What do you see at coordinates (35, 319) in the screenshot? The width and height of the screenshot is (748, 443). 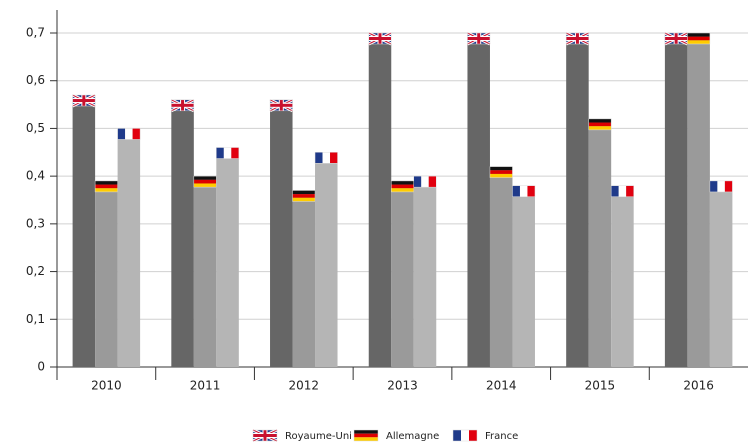 I see `y-tick-label: 0,1` at bounding box center [35, 319].